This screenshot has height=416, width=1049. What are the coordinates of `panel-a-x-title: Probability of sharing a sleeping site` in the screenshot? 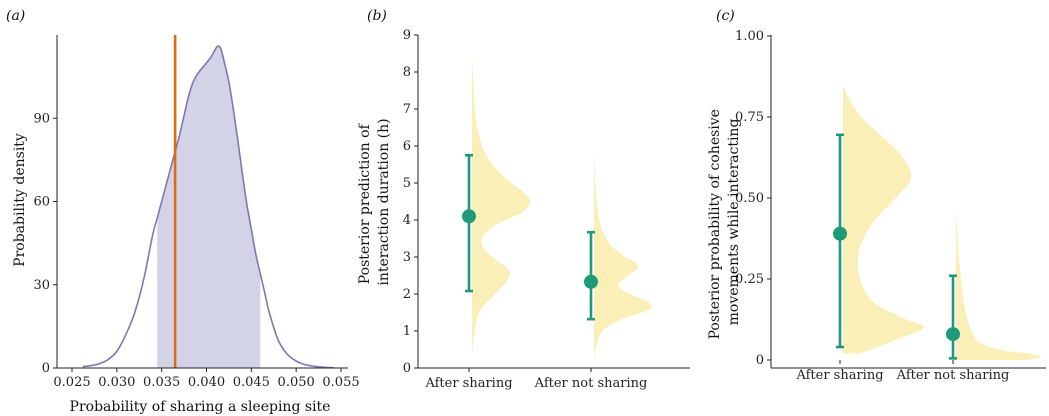 It's located at (200, 407).